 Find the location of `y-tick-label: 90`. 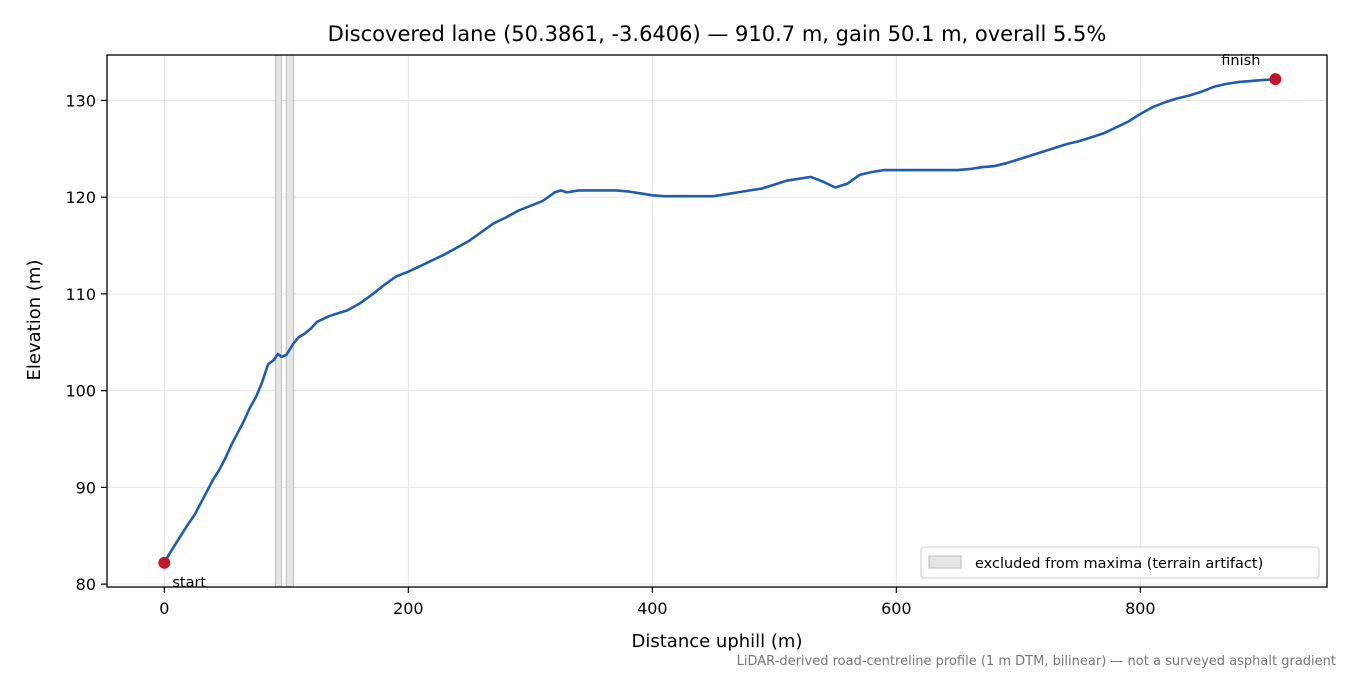

y-tick-label: 90 is located at coordinates (86, 487).